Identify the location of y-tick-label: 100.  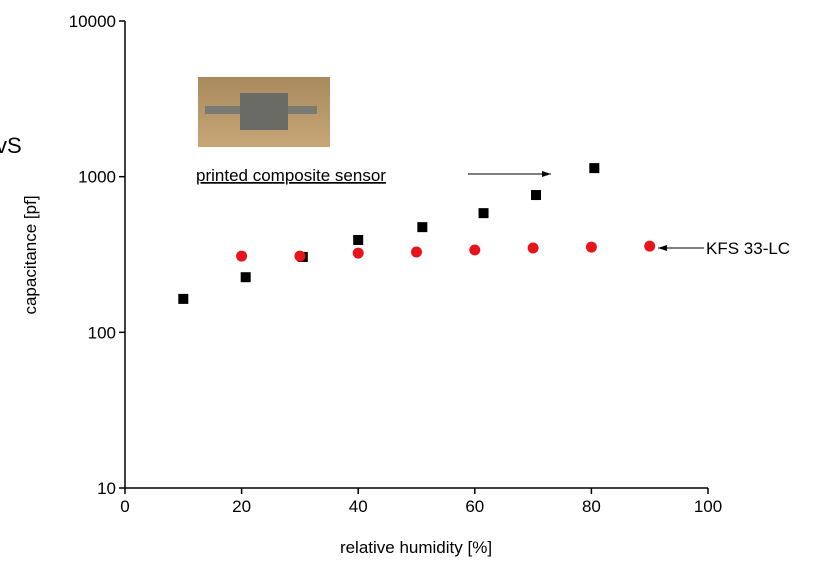
(102, 332).